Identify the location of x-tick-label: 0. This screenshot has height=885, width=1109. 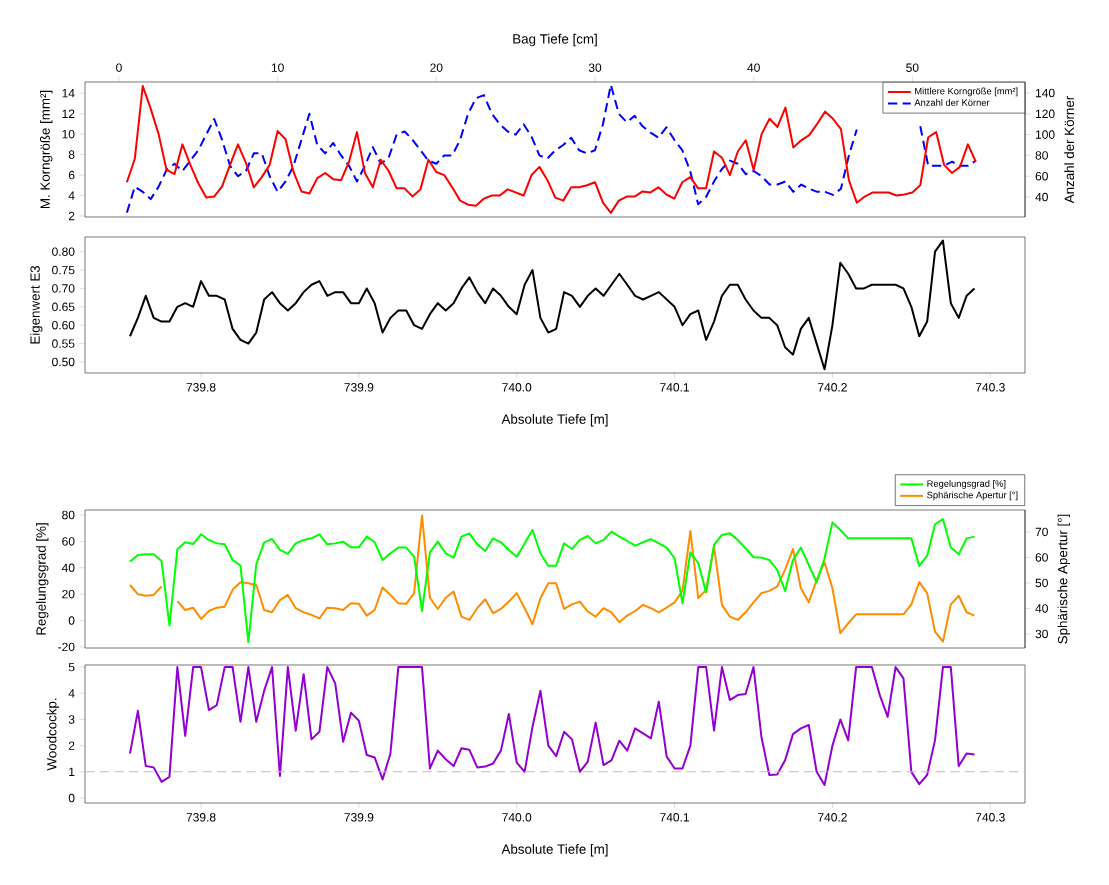
(119, 67).